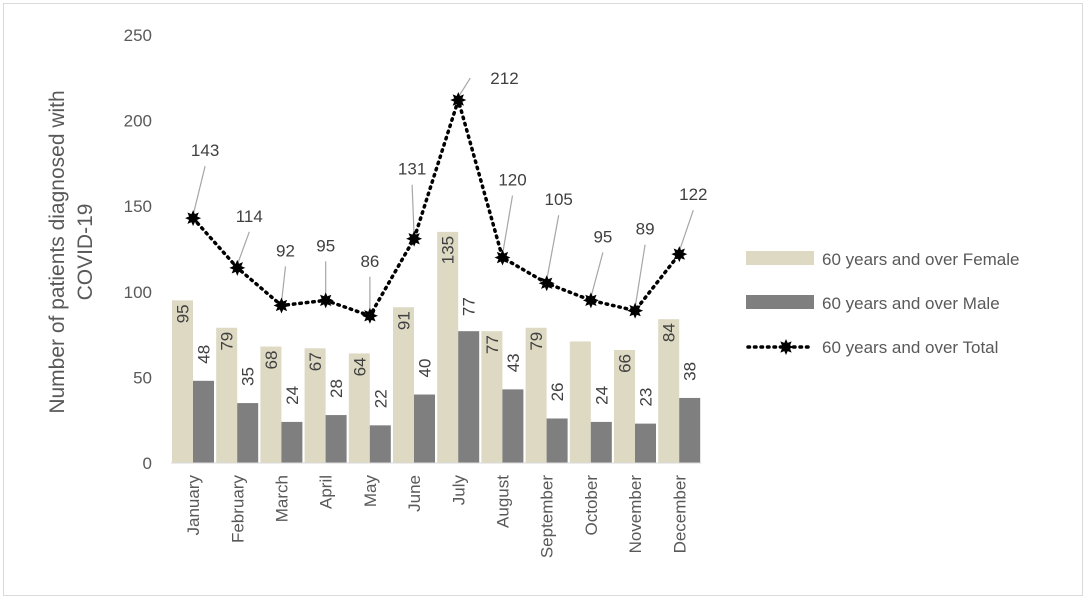 The width and height of the screenshot is (1086, 599). What do you see at coordinates (138, 292) in the screenshot?
I see `y-tick-label: 100` at bounding box center [138, 292].